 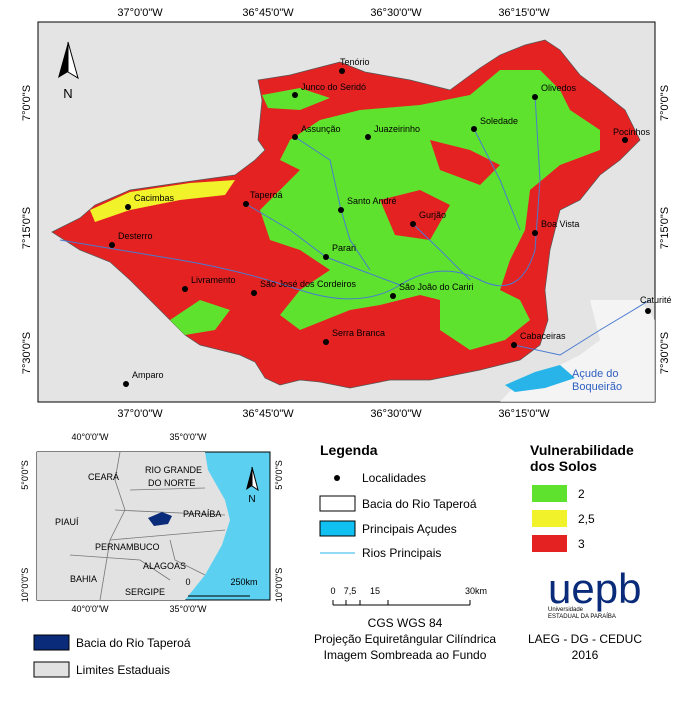 I want to click on state-label: DO NORTE, so click(x=171, y=483).